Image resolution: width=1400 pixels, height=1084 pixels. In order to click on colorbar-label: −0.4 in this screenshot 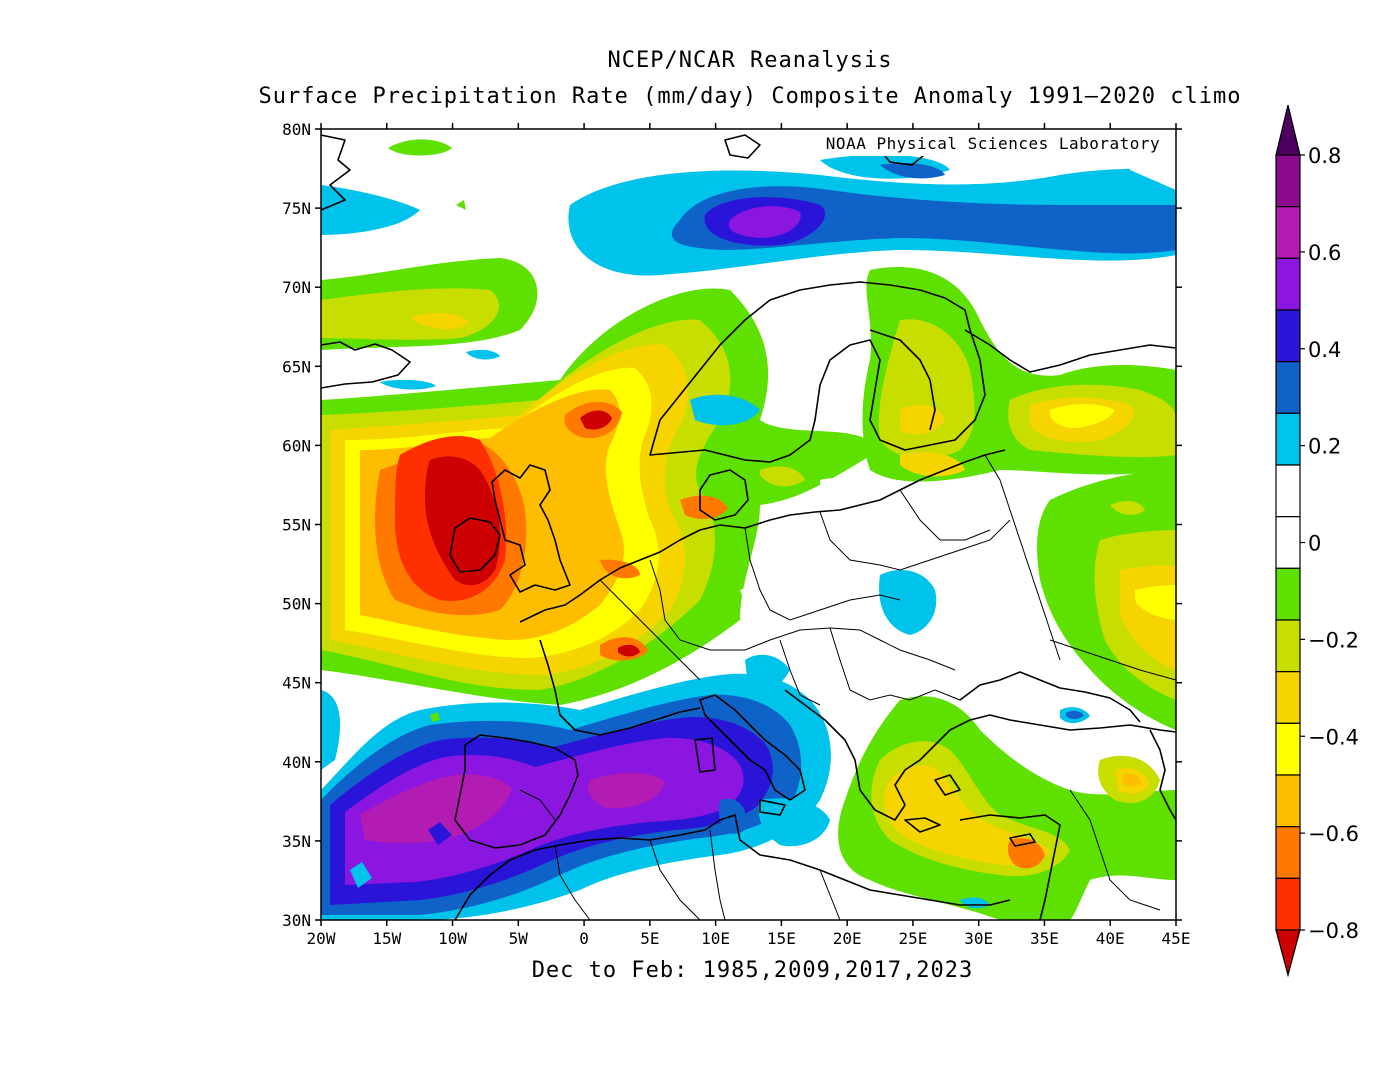, I will do `click(1333, 737)`.